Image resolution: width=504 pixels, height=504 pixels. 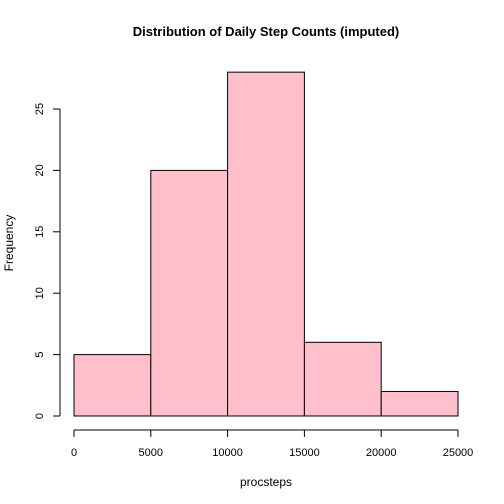 What do you see at coordinates (266, 482) in the screenshot?
I see `x-axis-label: procsteps` at bounding box center [266, 482].